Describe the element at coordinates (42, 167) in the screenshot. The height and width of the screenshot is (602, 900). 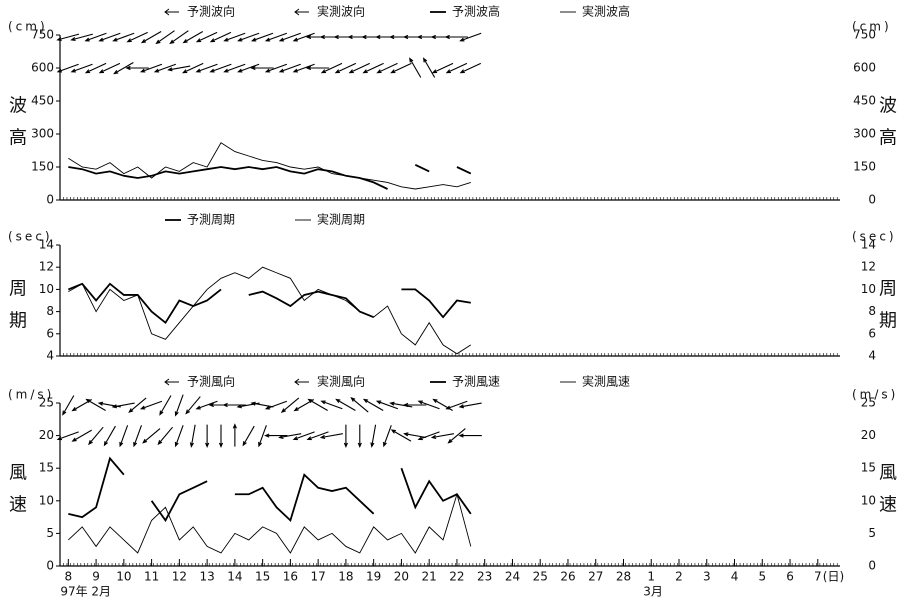
I see `y-tick-label: 150` at that location.